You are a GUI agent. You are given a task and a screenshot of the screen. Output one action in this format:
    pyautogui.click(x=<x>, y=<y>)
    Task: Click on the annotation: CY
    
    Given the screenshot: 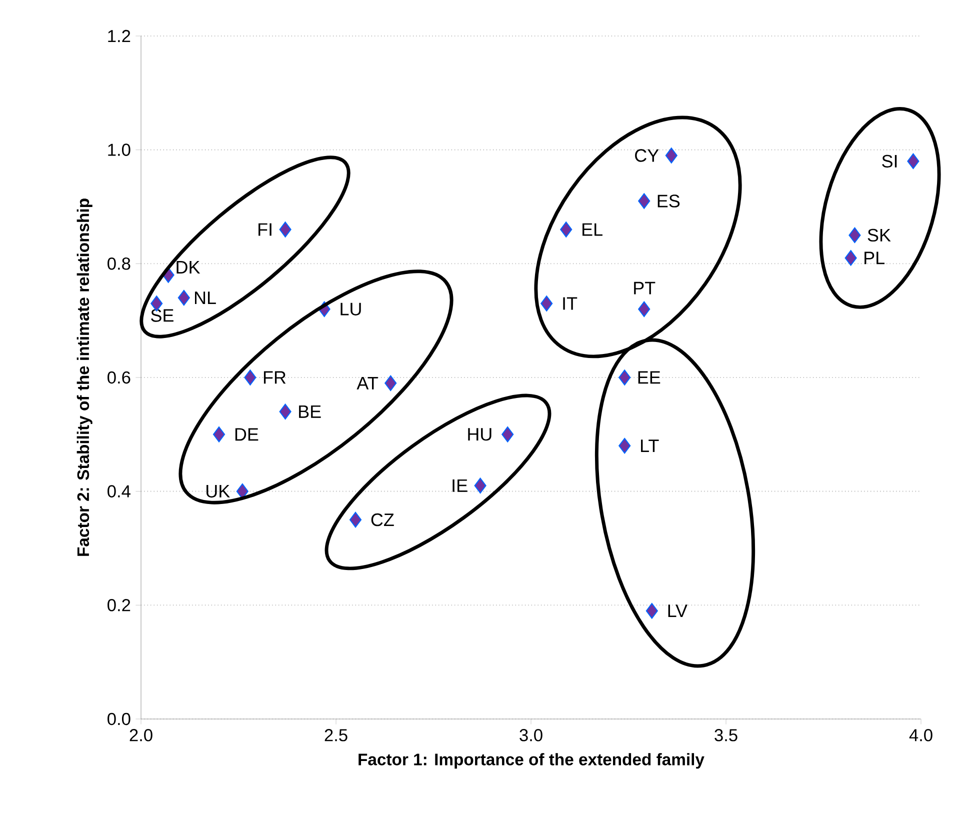 What is the action you would take?
    pyautogui.click(x=647, y=155)
    